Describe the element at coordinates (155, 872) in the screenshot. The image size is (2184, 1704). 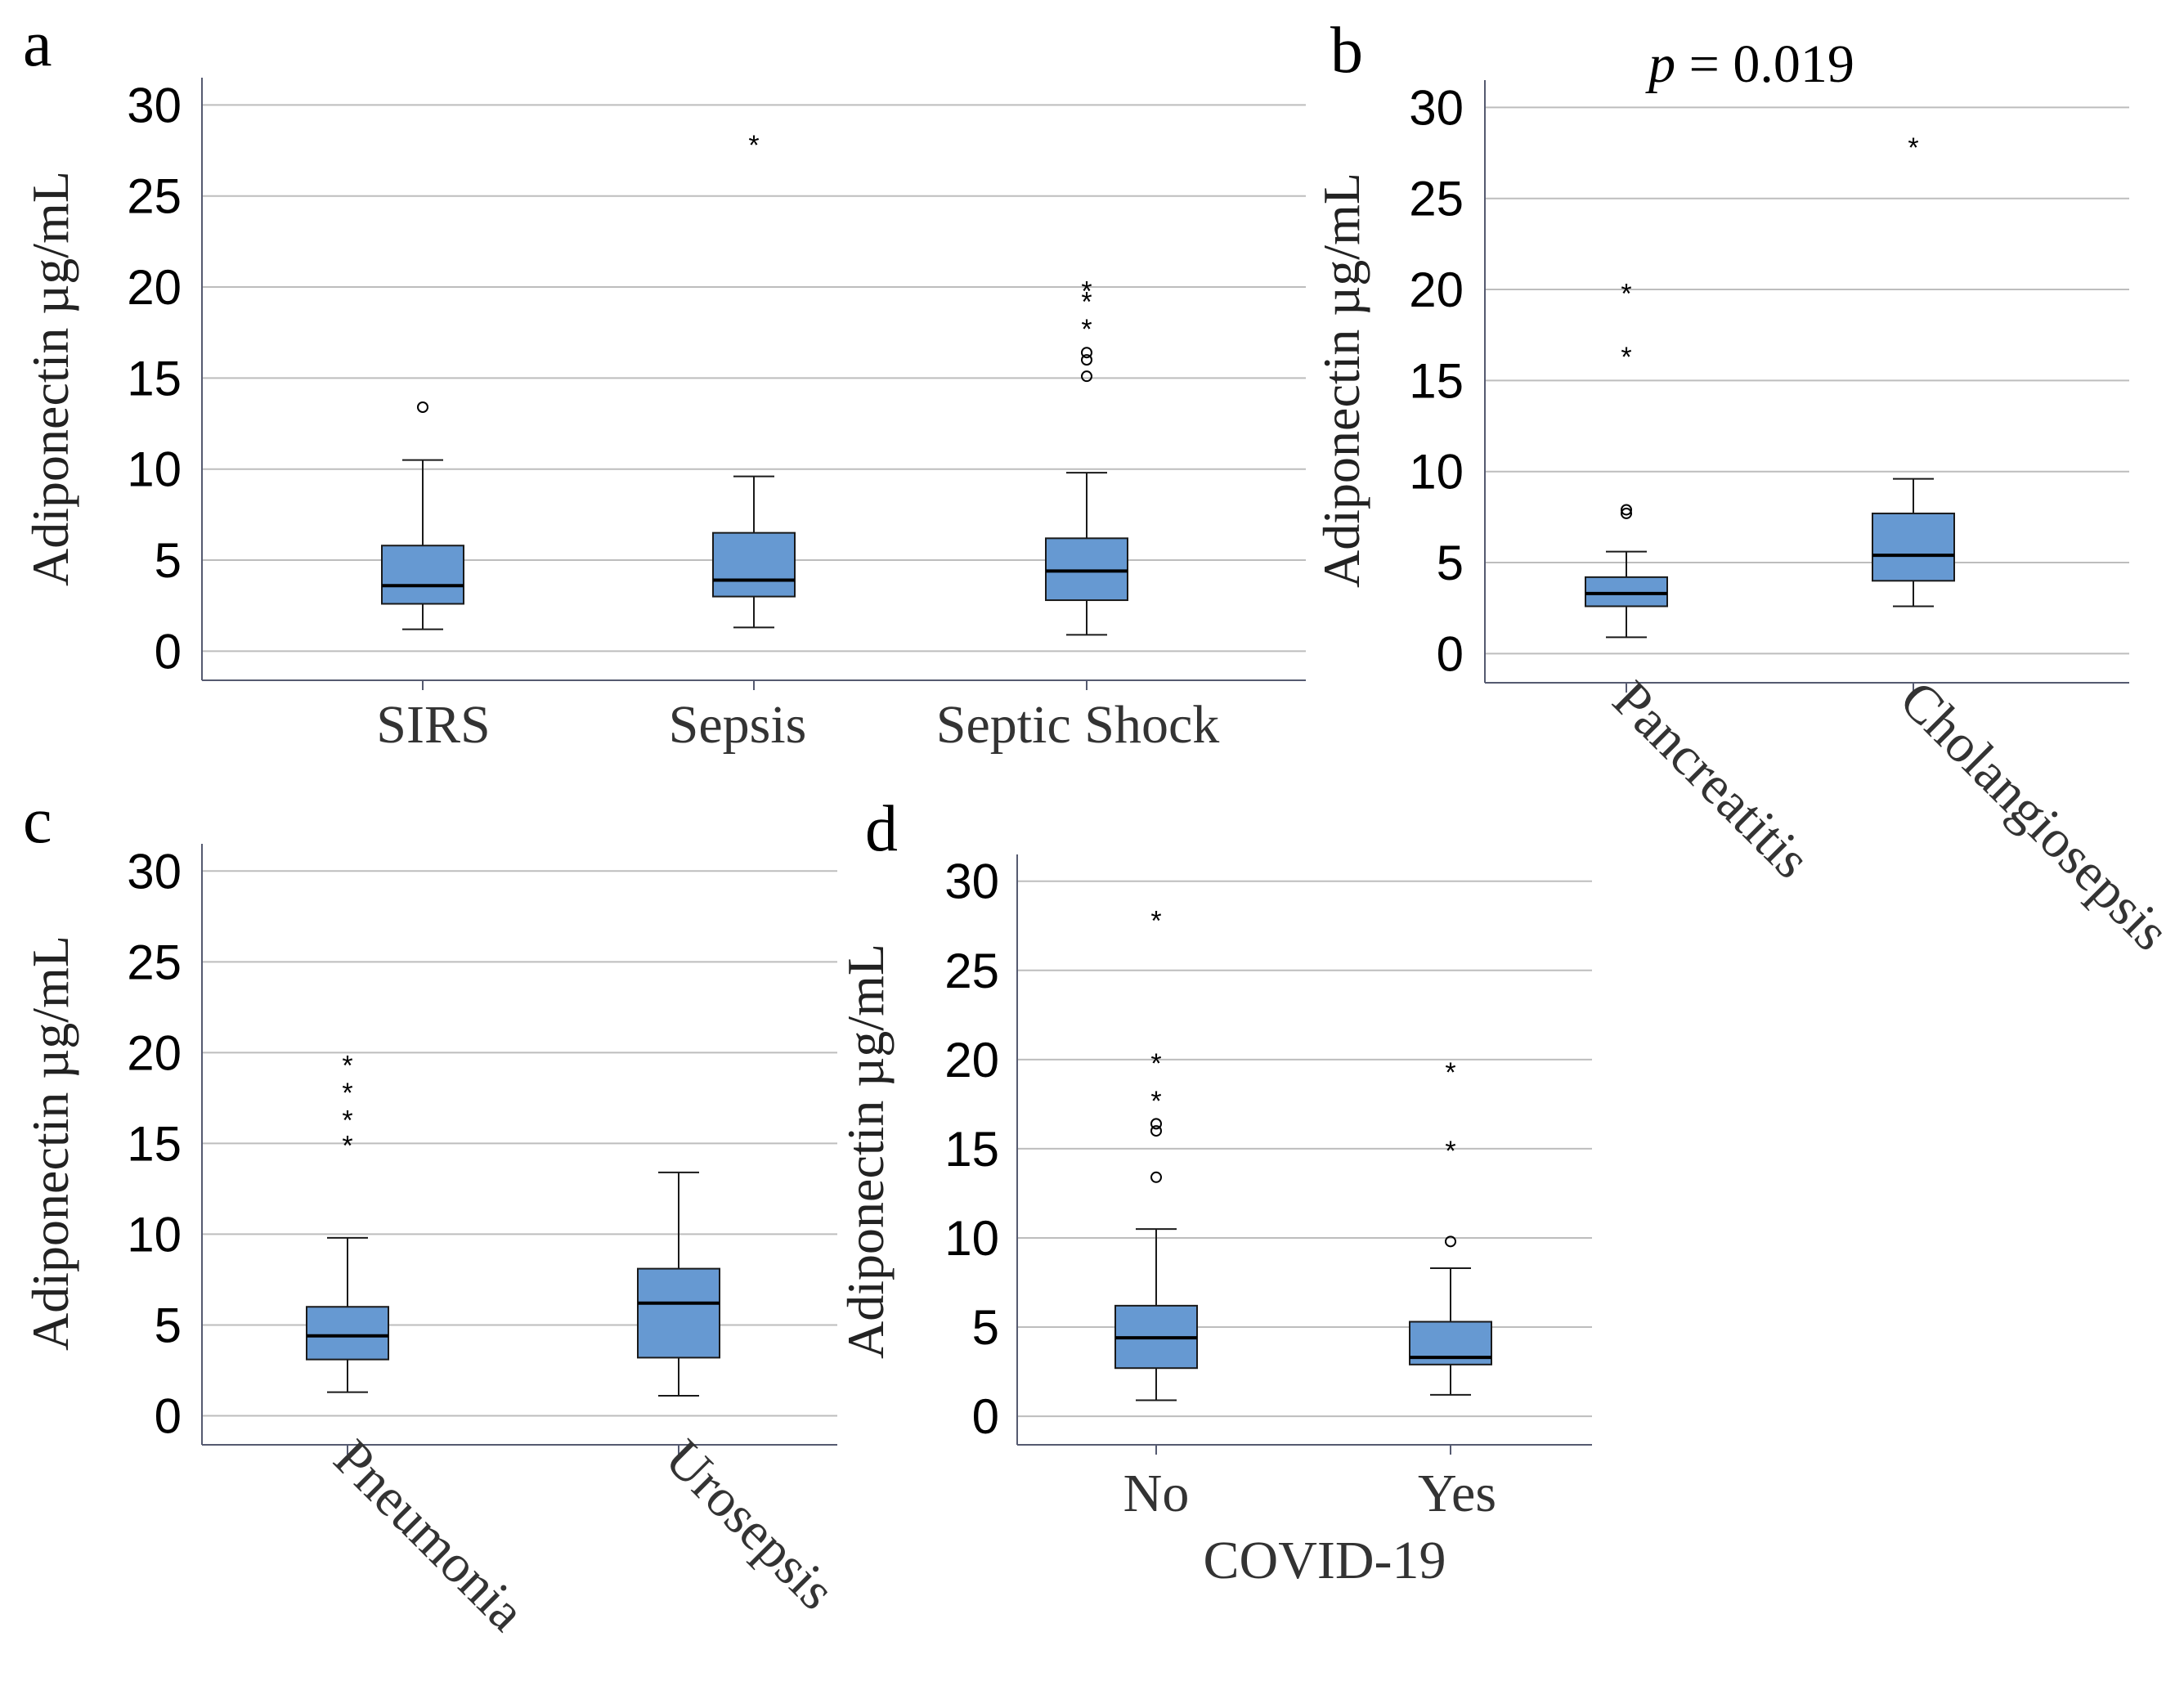
I see `panel-c-ytick-label: 30` at that location.